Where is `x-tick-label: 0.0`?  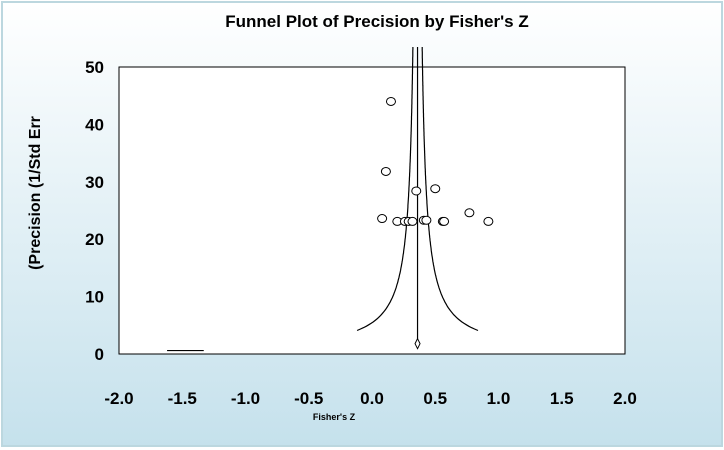 x-tick-label: 0.0 is located at coordinates (372, 398).